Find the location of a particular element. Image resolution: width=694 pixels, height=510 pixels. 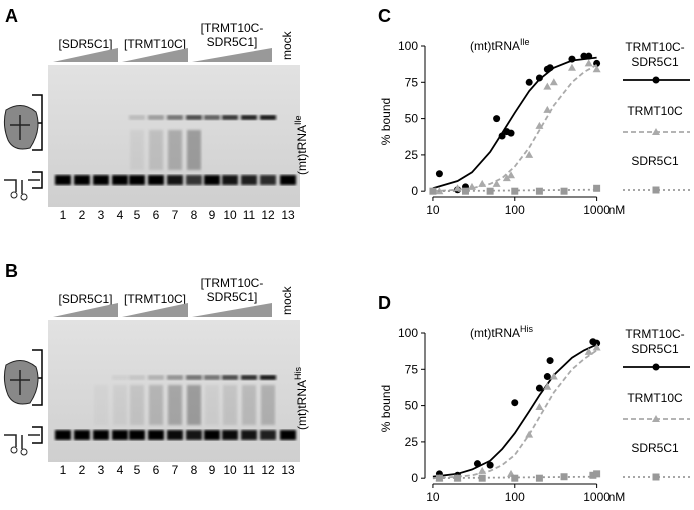

mock-label: mock is located at coordinates (287, 300).